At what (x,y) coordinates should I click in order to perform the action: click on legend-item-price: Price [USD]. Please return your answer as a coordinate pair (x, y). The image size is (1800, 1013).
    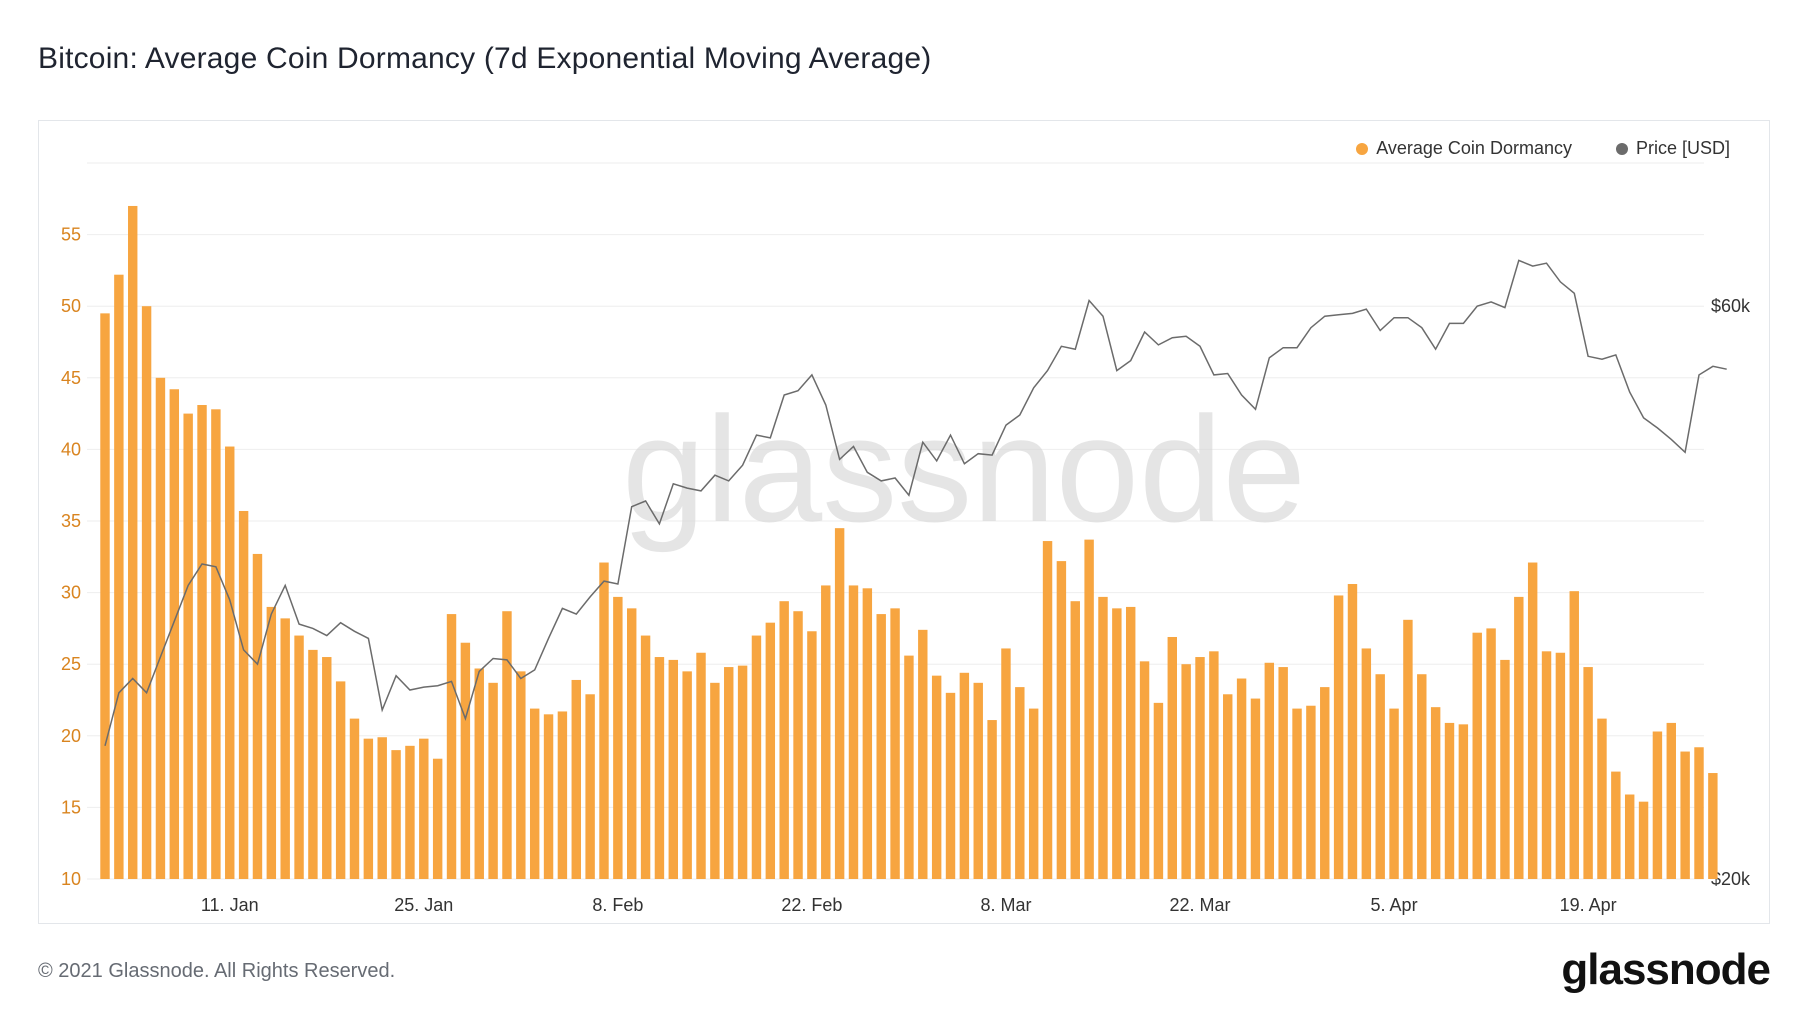
    Looking at the image, I should click on (1672, 148).